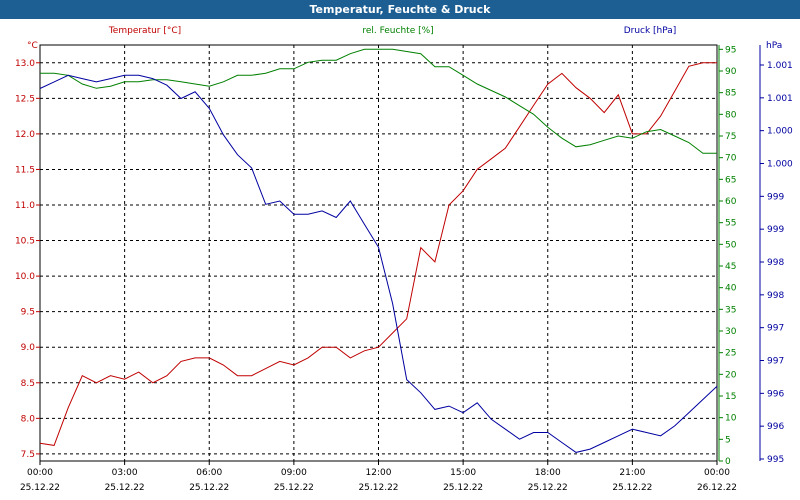  I want to click on temperature-tick-label: 11.5, so click(25, 170).